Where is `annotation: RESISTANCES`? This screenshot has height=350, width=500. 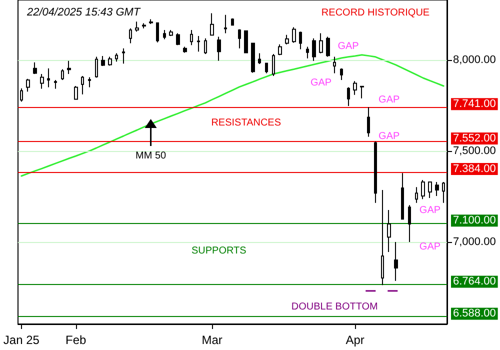 annotation: RESISTANCES is located at coordinates (246, 122).